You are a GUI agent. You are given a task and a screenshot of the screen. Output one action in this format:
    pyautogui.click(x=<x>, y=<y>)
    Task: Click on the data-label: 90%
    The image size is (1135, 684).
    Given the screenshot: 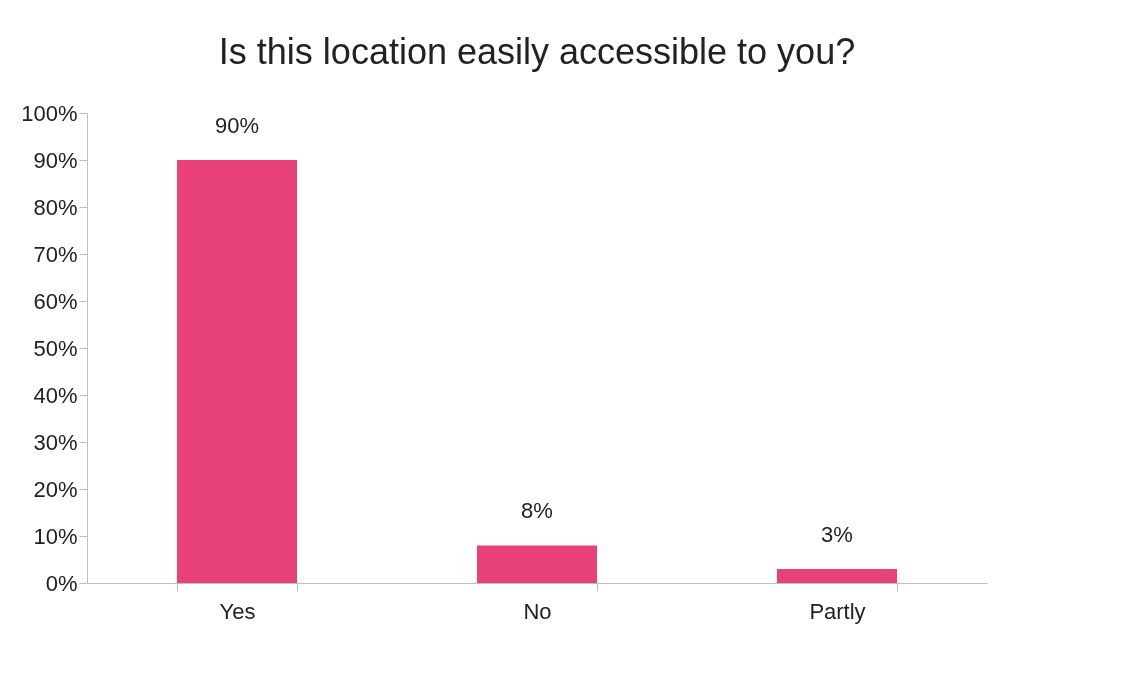 What is the action you would take?
    pyautogui.click(x=237, y=125)
    